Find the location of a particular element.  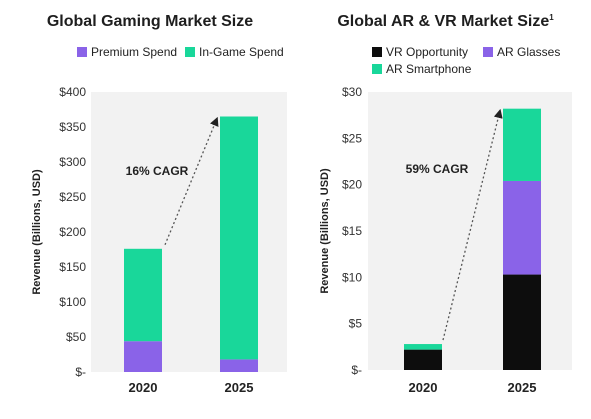

legend-item-premium-spend: Premium Spend is located at coordinates (127, 52).